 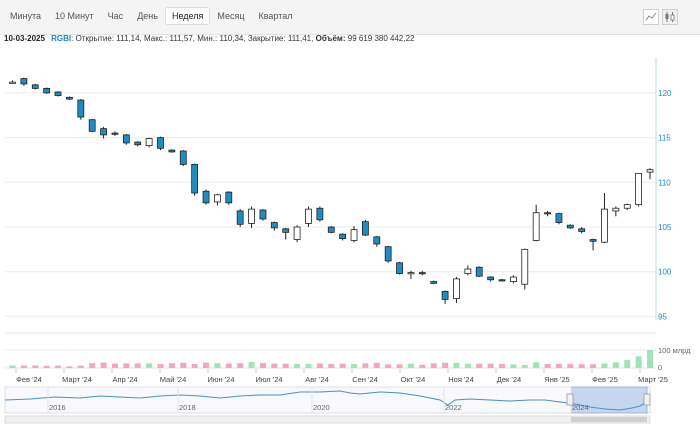 What do you see at coordinates (147, 16) in the screenshot?
I see `tab-day: День` at bounding box center [147, 16].